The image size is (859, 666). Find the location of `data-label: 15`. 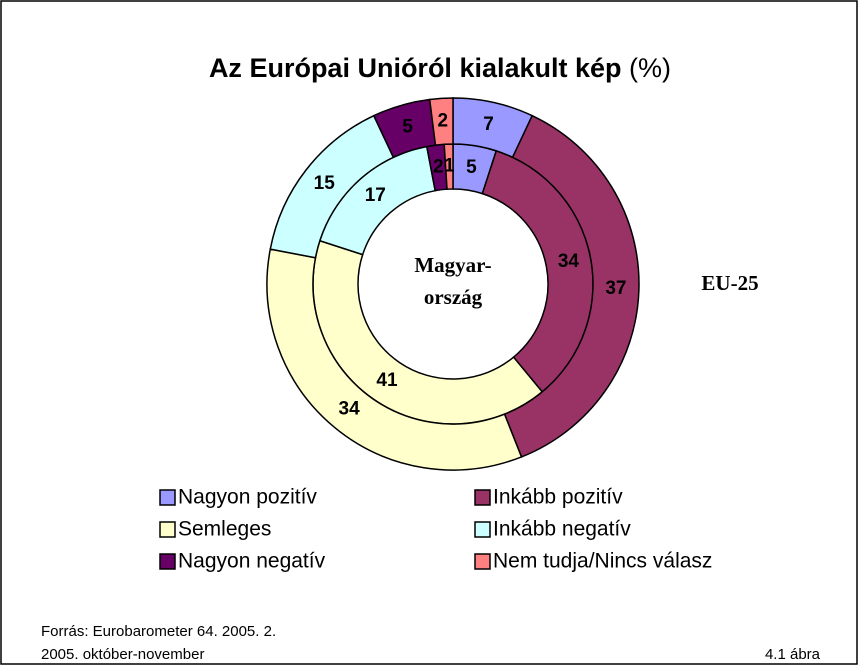

data-label: 15 is located at coordinates (325, 183).